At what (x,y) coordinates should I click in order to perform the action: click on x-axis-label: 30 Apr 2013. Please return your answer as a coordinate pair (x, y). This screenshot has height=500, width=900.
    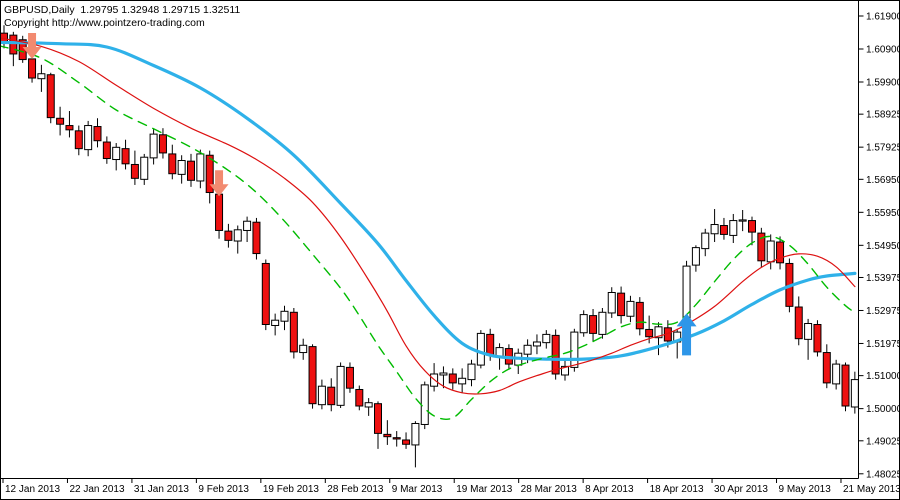
    Looking at the image, I should click on (741, 489).